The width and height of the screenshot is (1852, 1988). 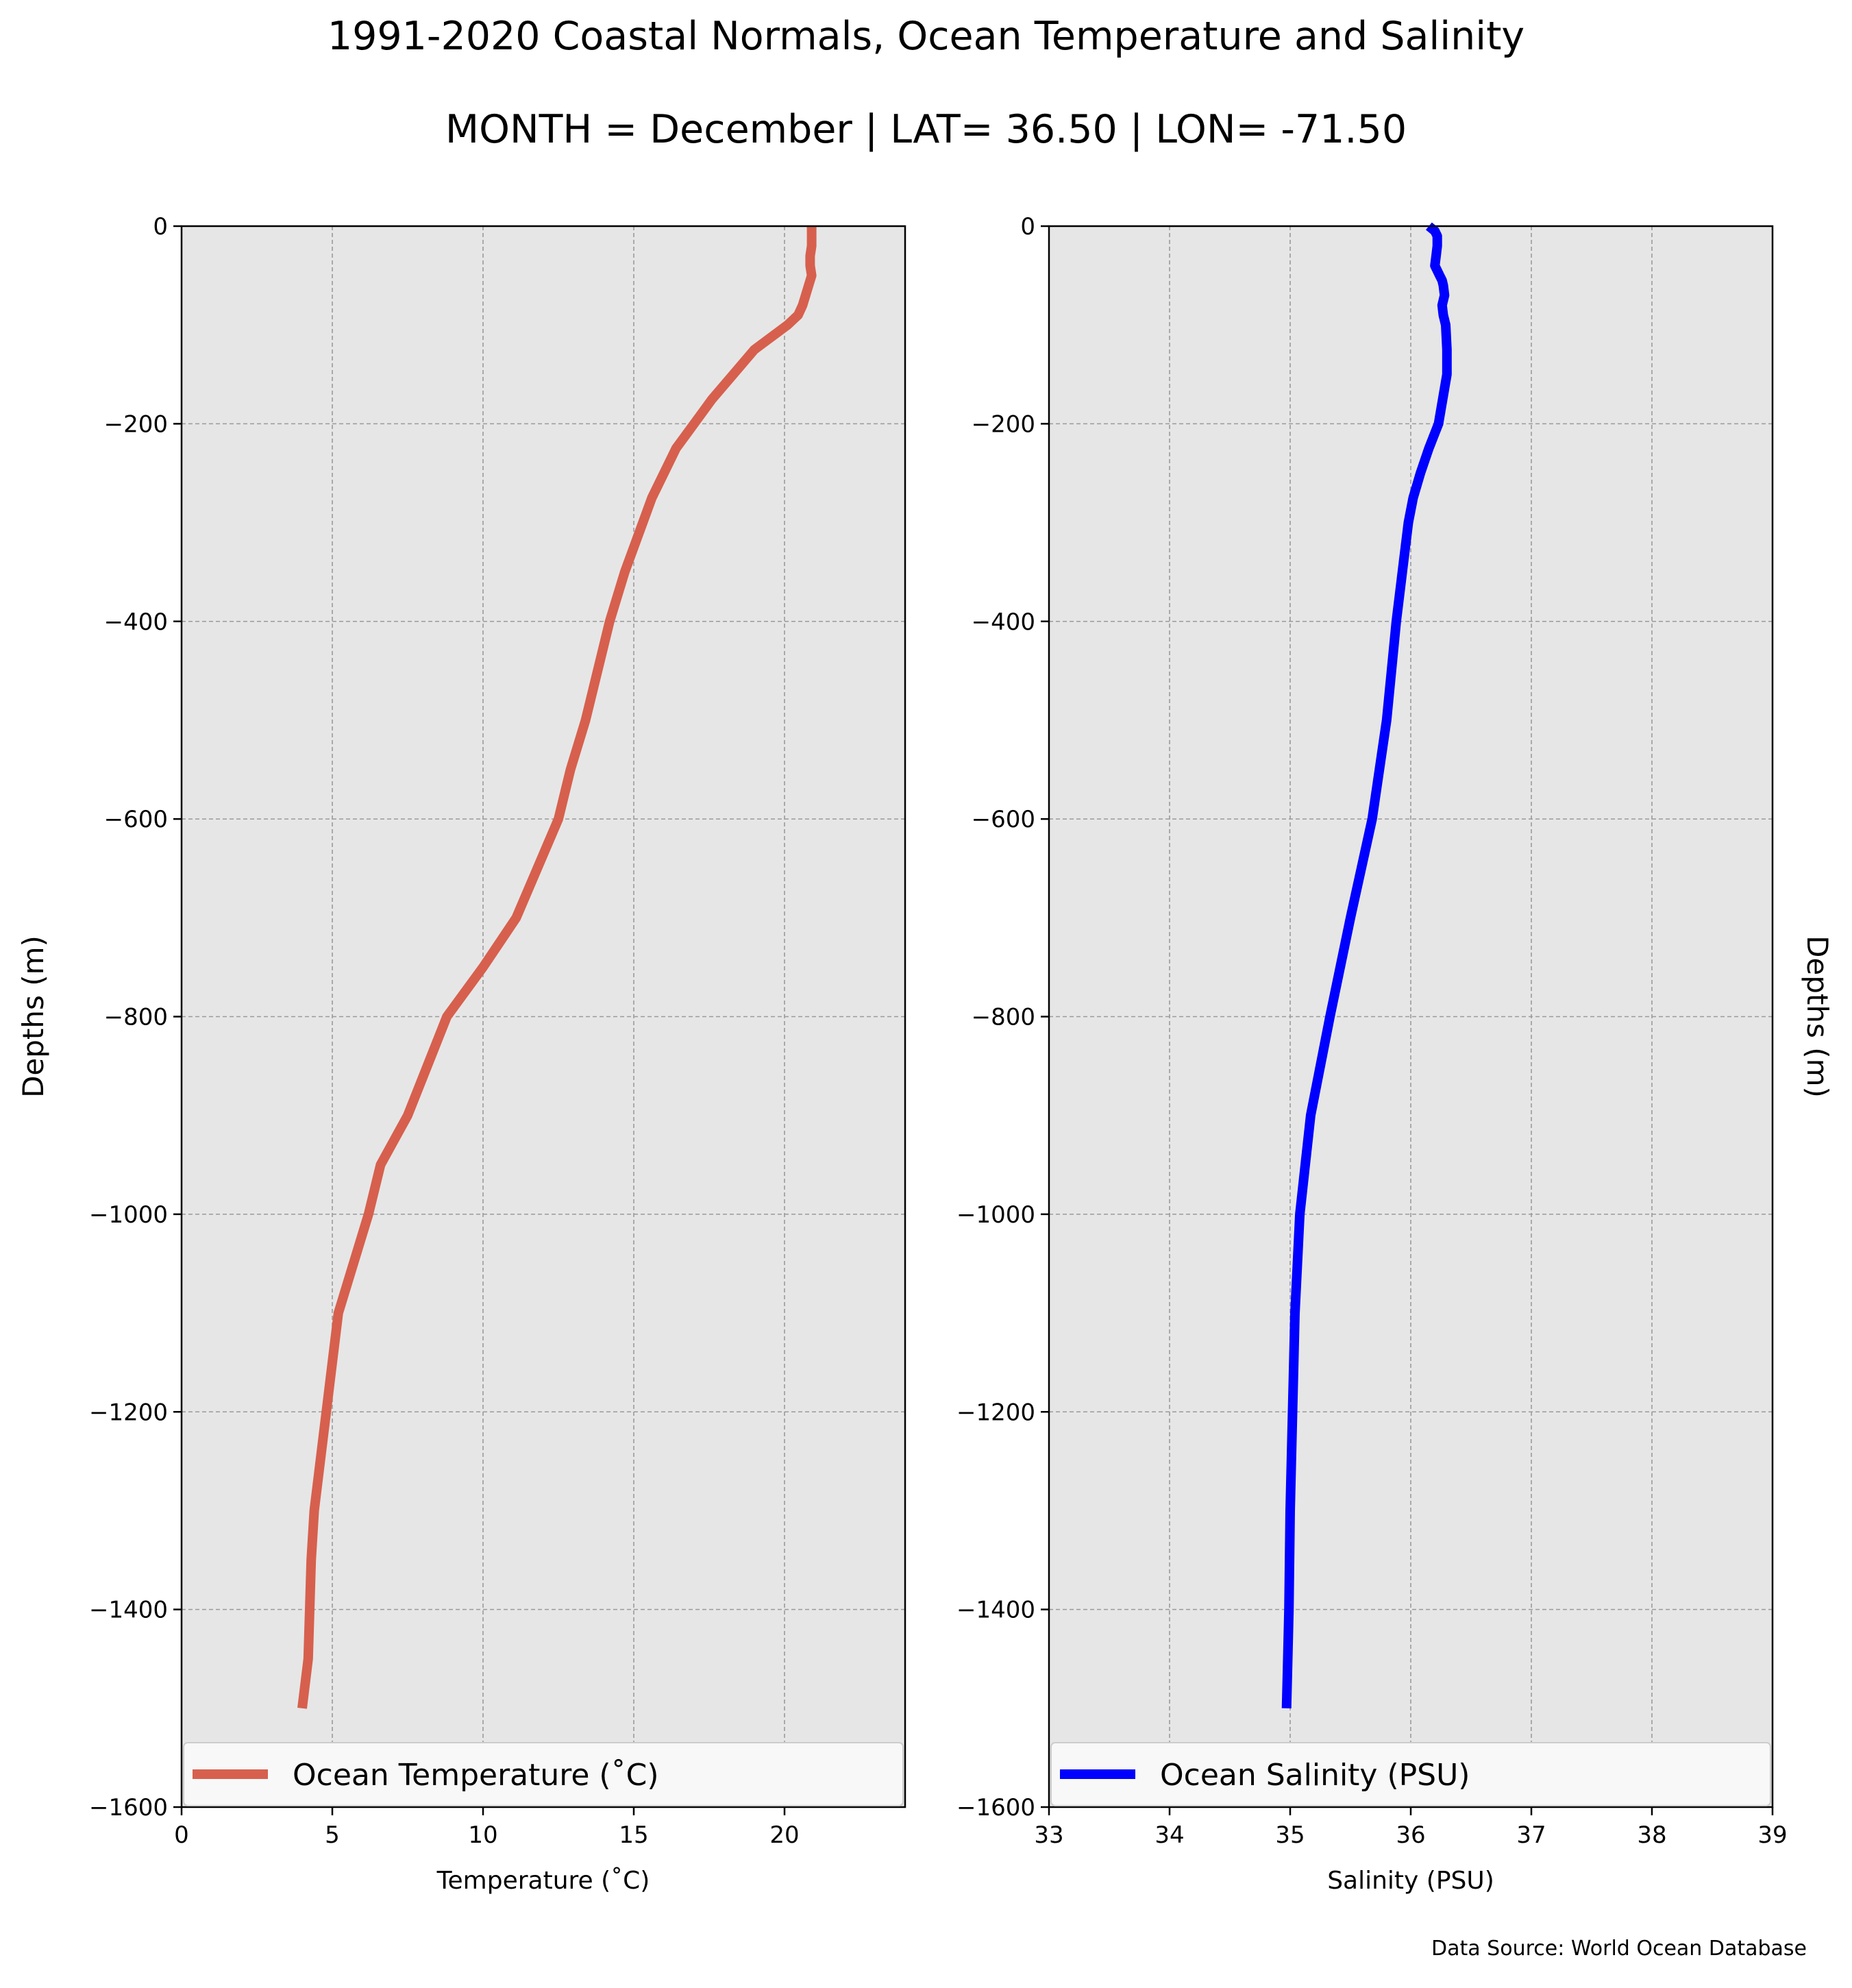 What do you see at coordinates (332, 1835) in the screenshot?
I see `x-tick-label: 5` at bounding box center [332, 1835].